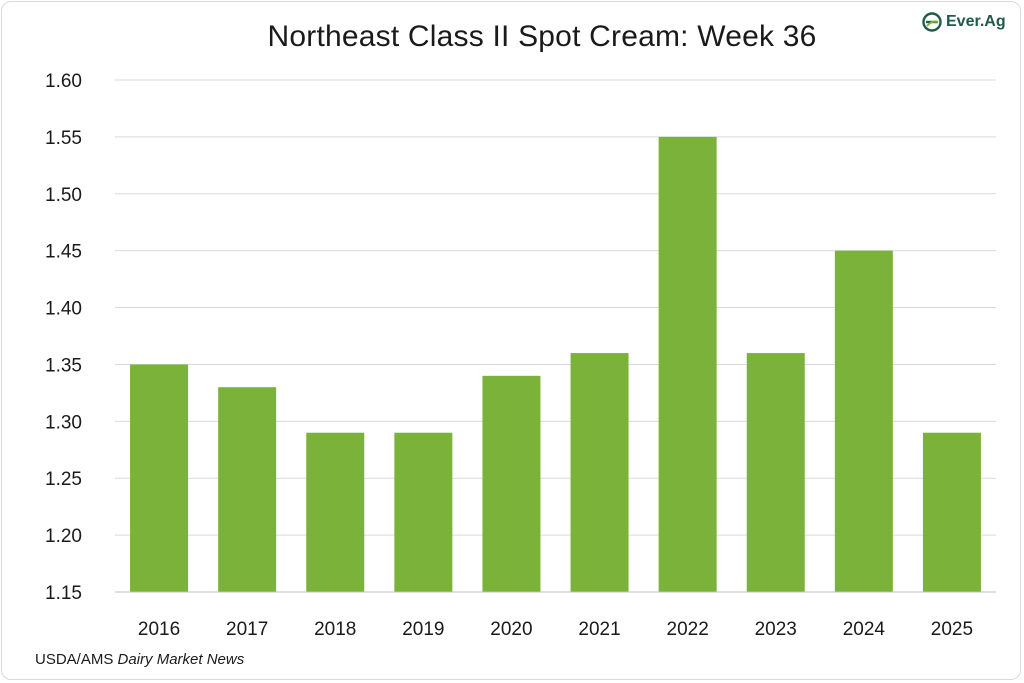 This screenshot has width=1024, height=683. Describe the element at coordinates (599, 472) in the screenshot. I see `bar-2021` at that location.